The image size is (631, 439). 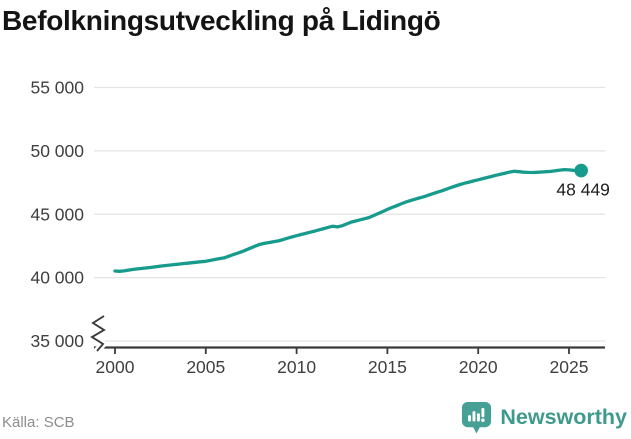 What do you see at coordinates (563, 416) in the screenshot?
I see `newsworthy-logo-text: Newsworthy` at bounding box center [563, 416].